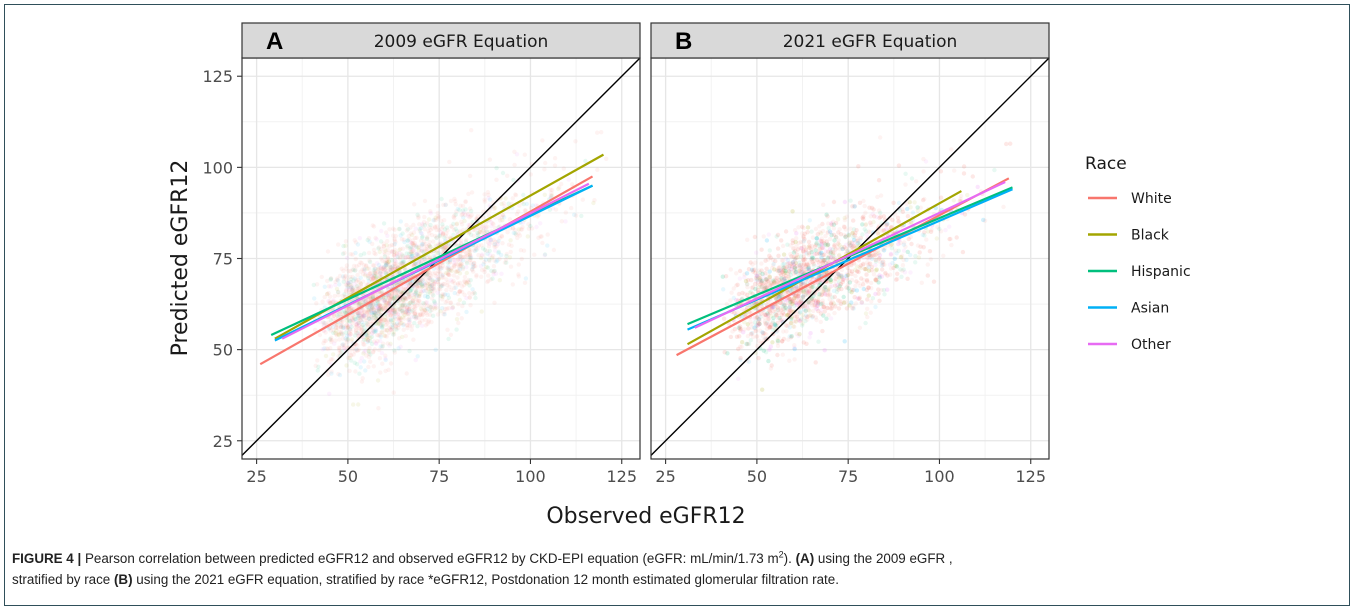 The width and height of the screenshot is (1356, 612). What do you see at coordinates (223, 259) in the screenshot?
I see `y-tick-label: 75` at bounding box center [223, 259].